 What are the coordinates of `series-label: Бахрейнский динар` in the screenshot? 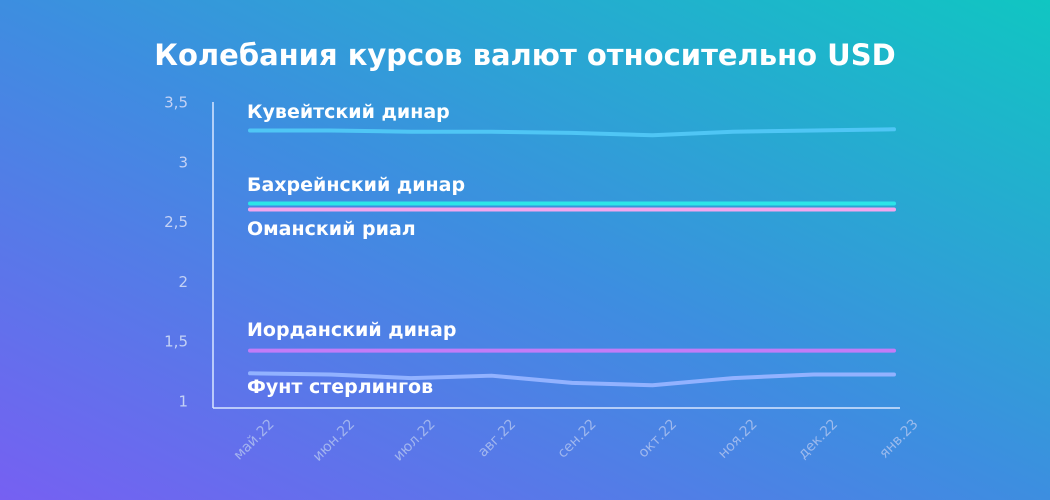 It's located at (356, 185).